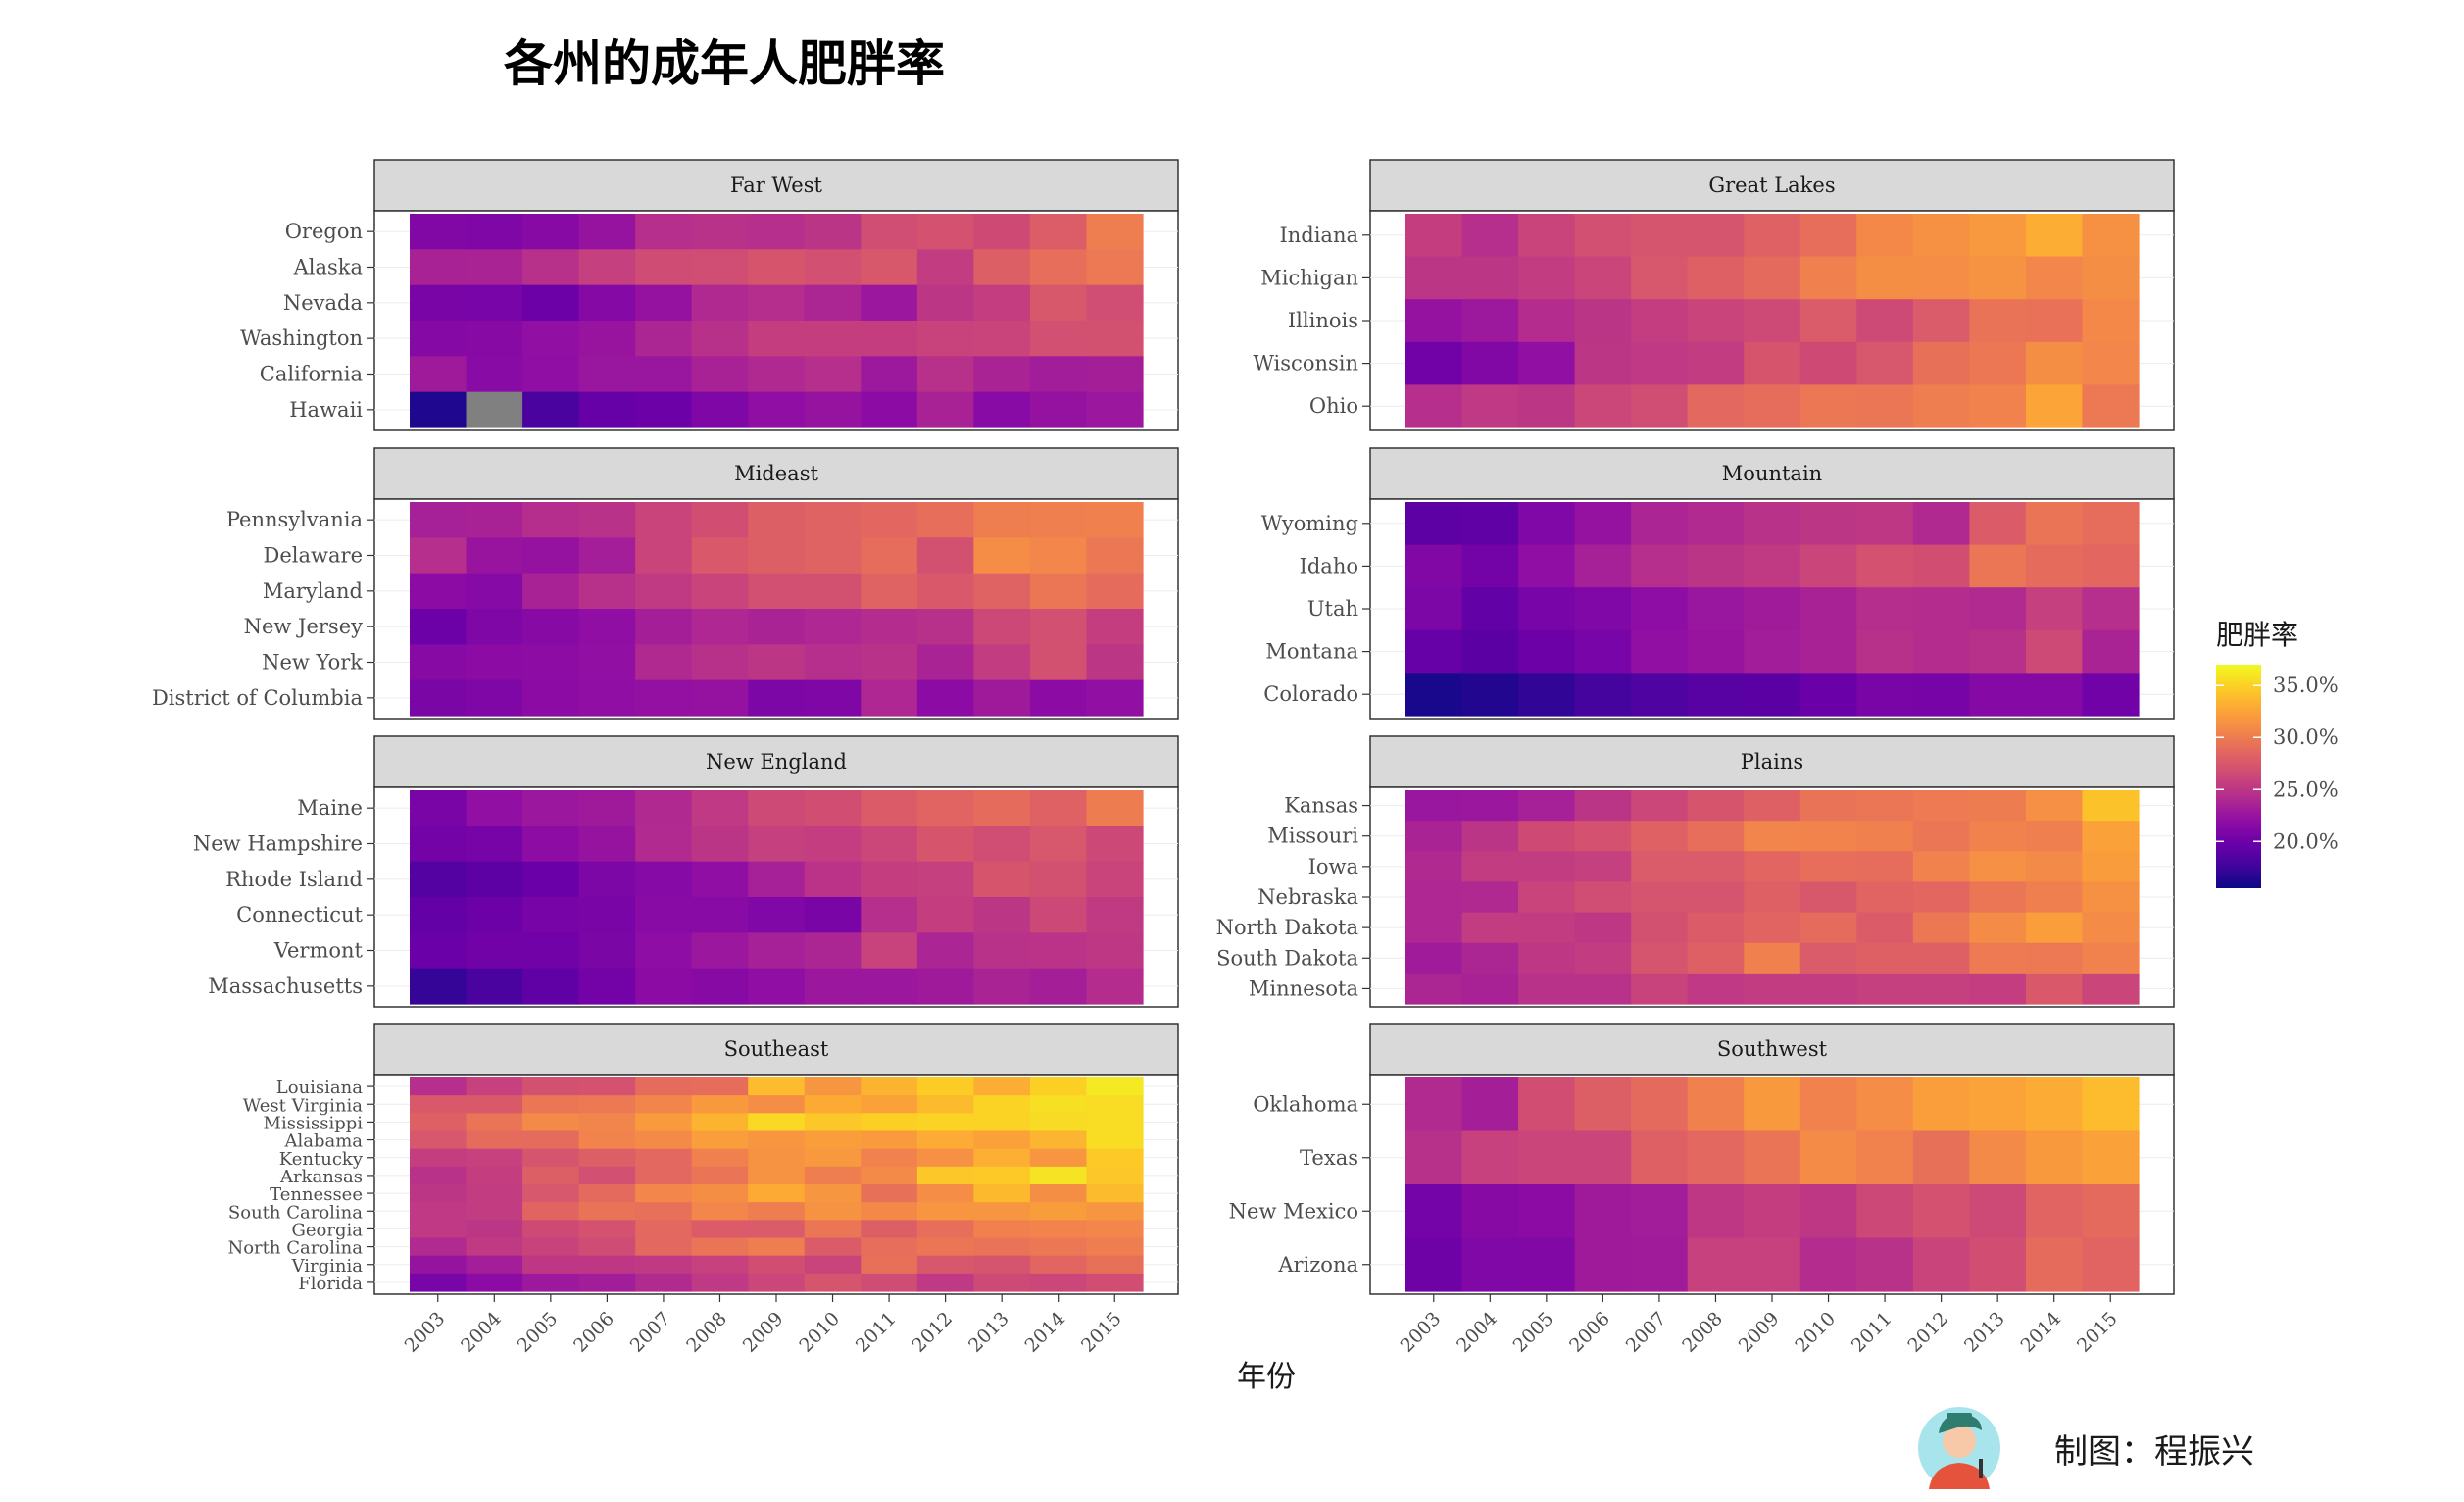  I want to click on state-label: Michigan, so click(1309, 277).